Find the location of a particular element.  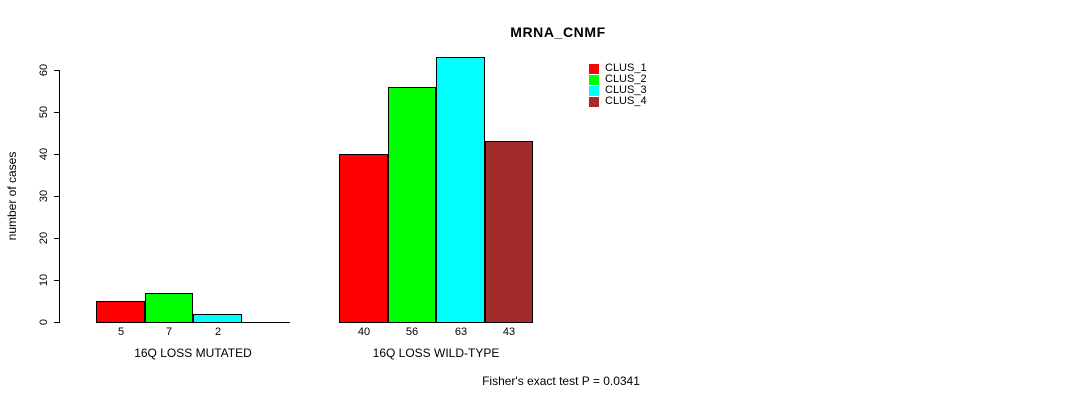

bar-value-label: 2 is located at coordinates (218, 332).